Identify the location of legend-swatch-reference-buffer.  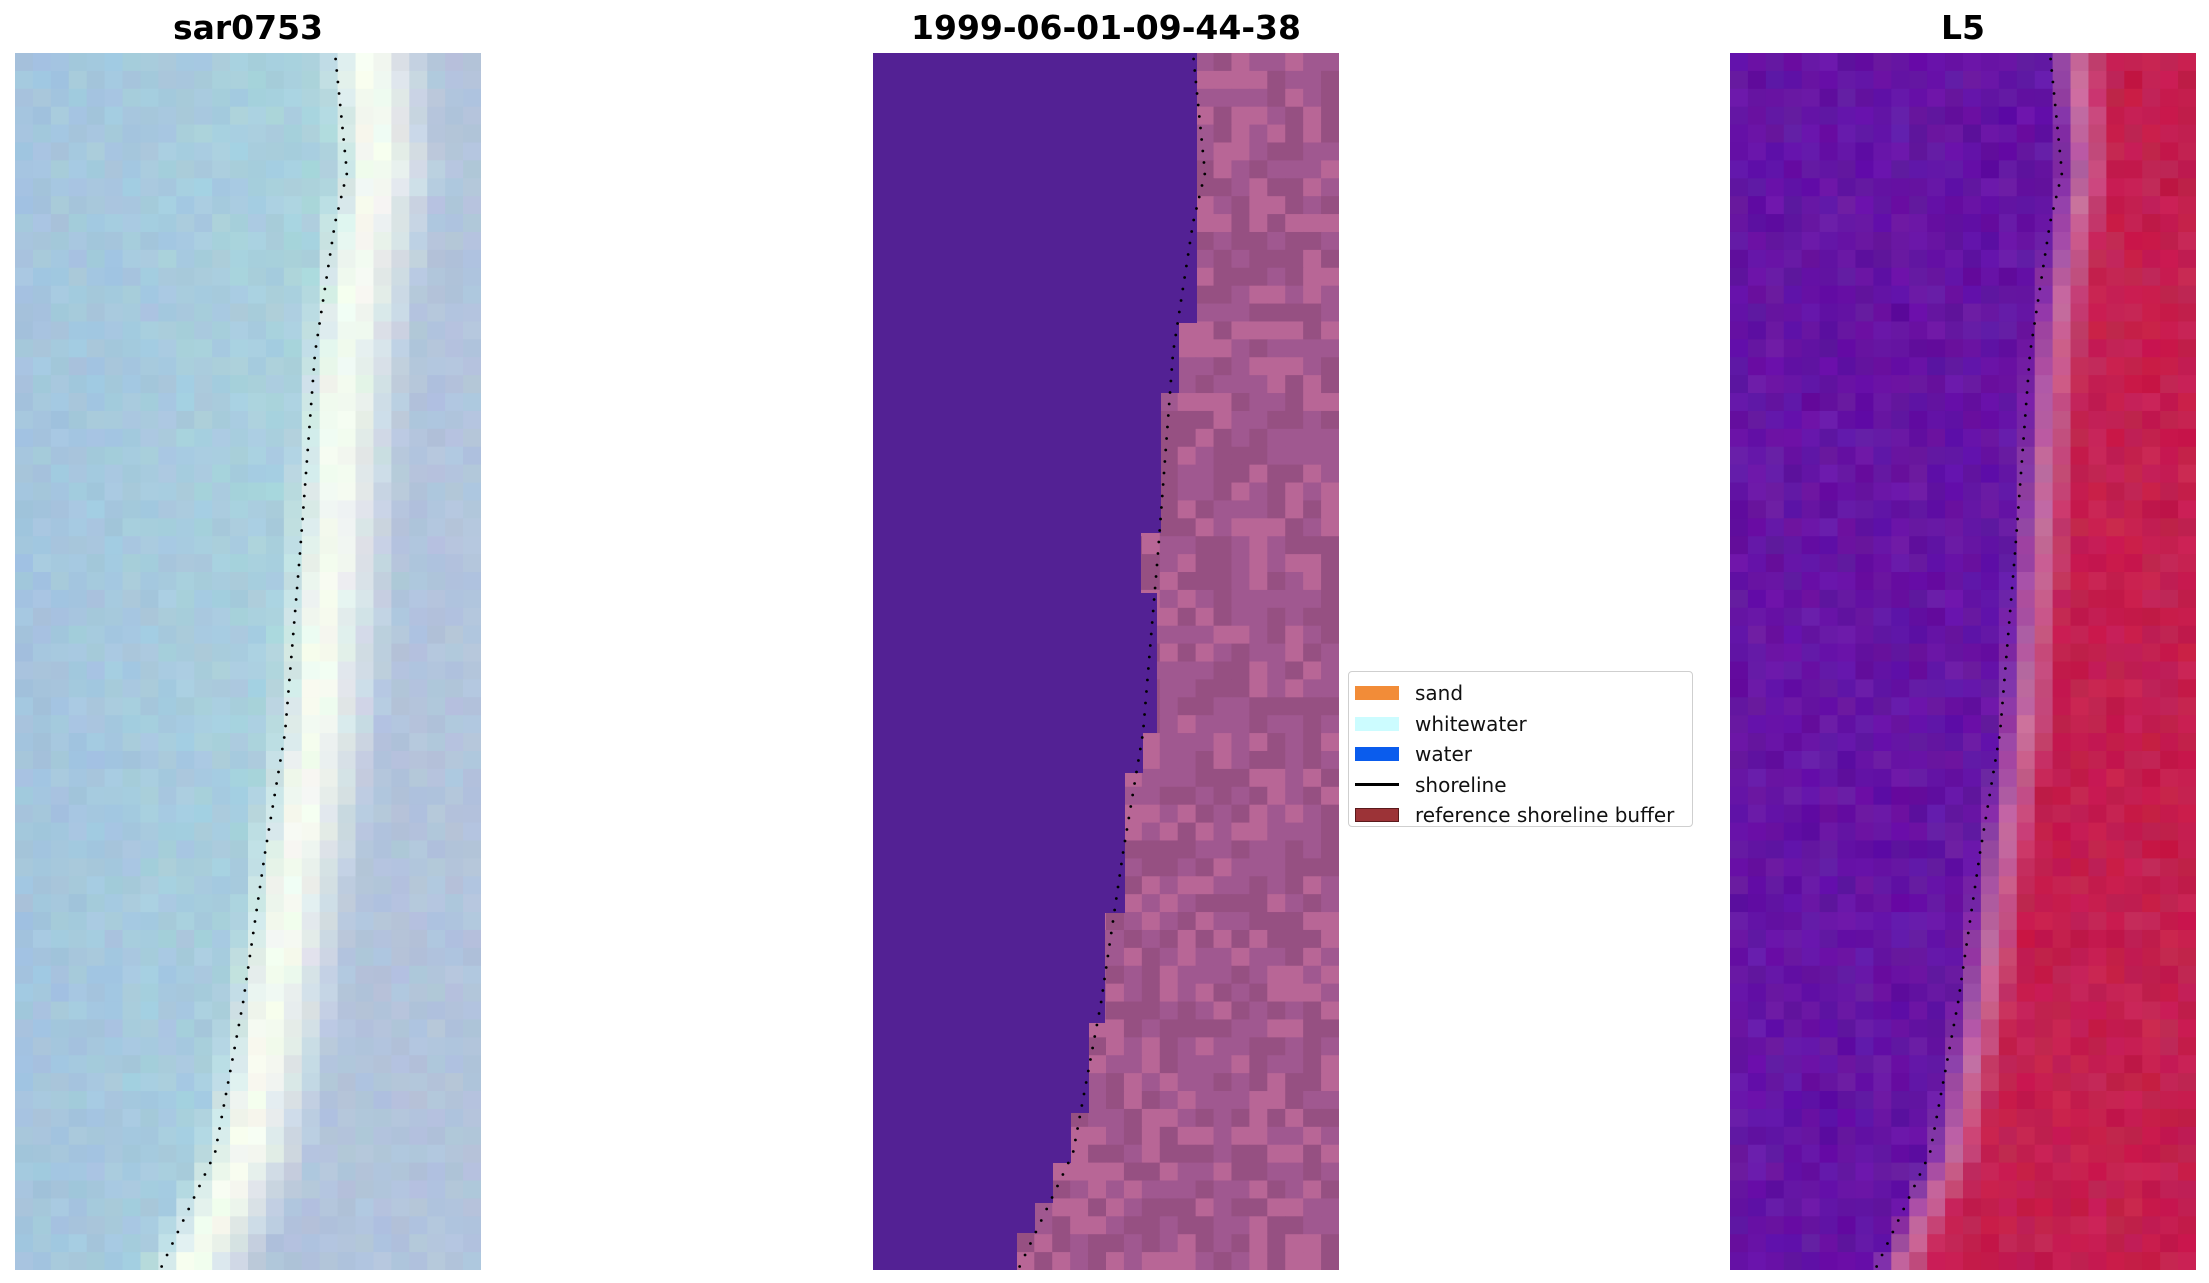
(1377, 815).